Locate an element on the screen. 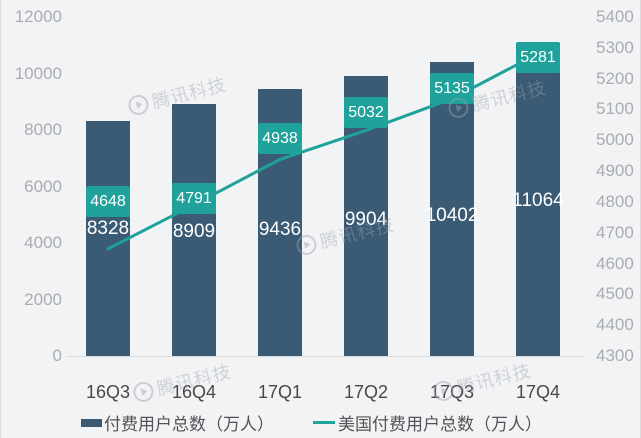 This screenshot has width=641, height=438. bar-value-label-16Q4: 8909 is located at coordinates (194, 232).